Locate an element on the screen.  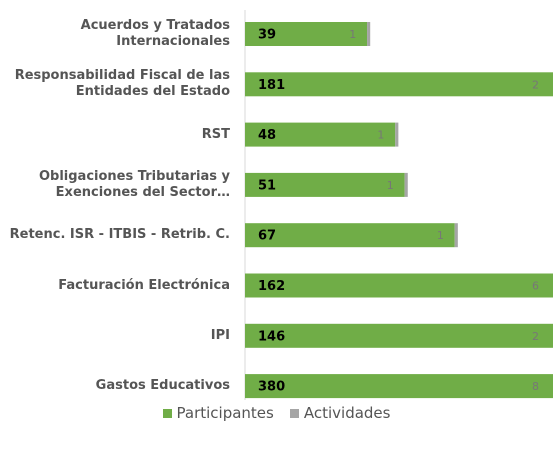
category-label: Gastos Educativos is located at coordinates (162, 386).